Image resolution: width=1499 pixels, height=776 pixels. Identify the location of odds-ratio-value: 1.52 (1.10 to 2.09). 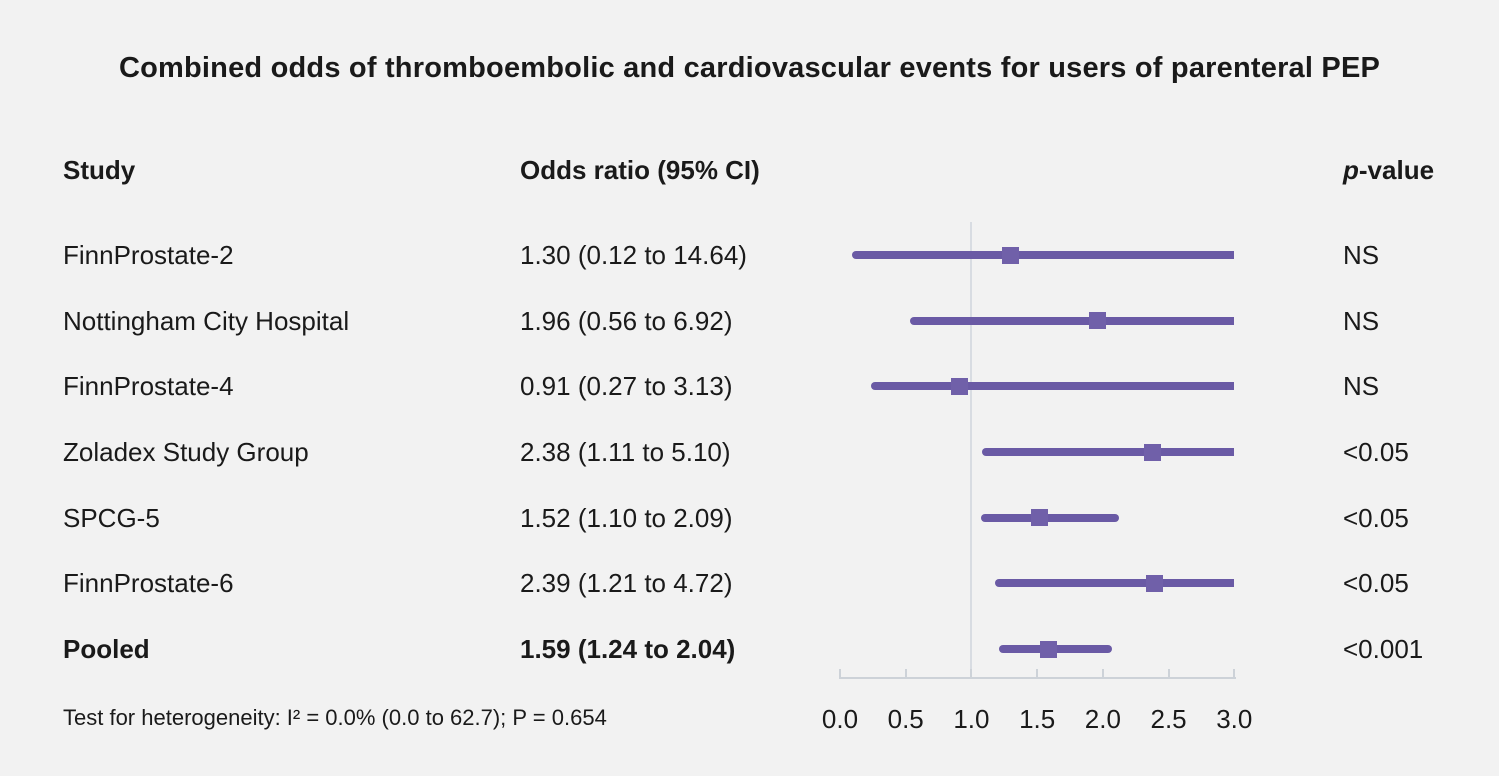
(626, 517).